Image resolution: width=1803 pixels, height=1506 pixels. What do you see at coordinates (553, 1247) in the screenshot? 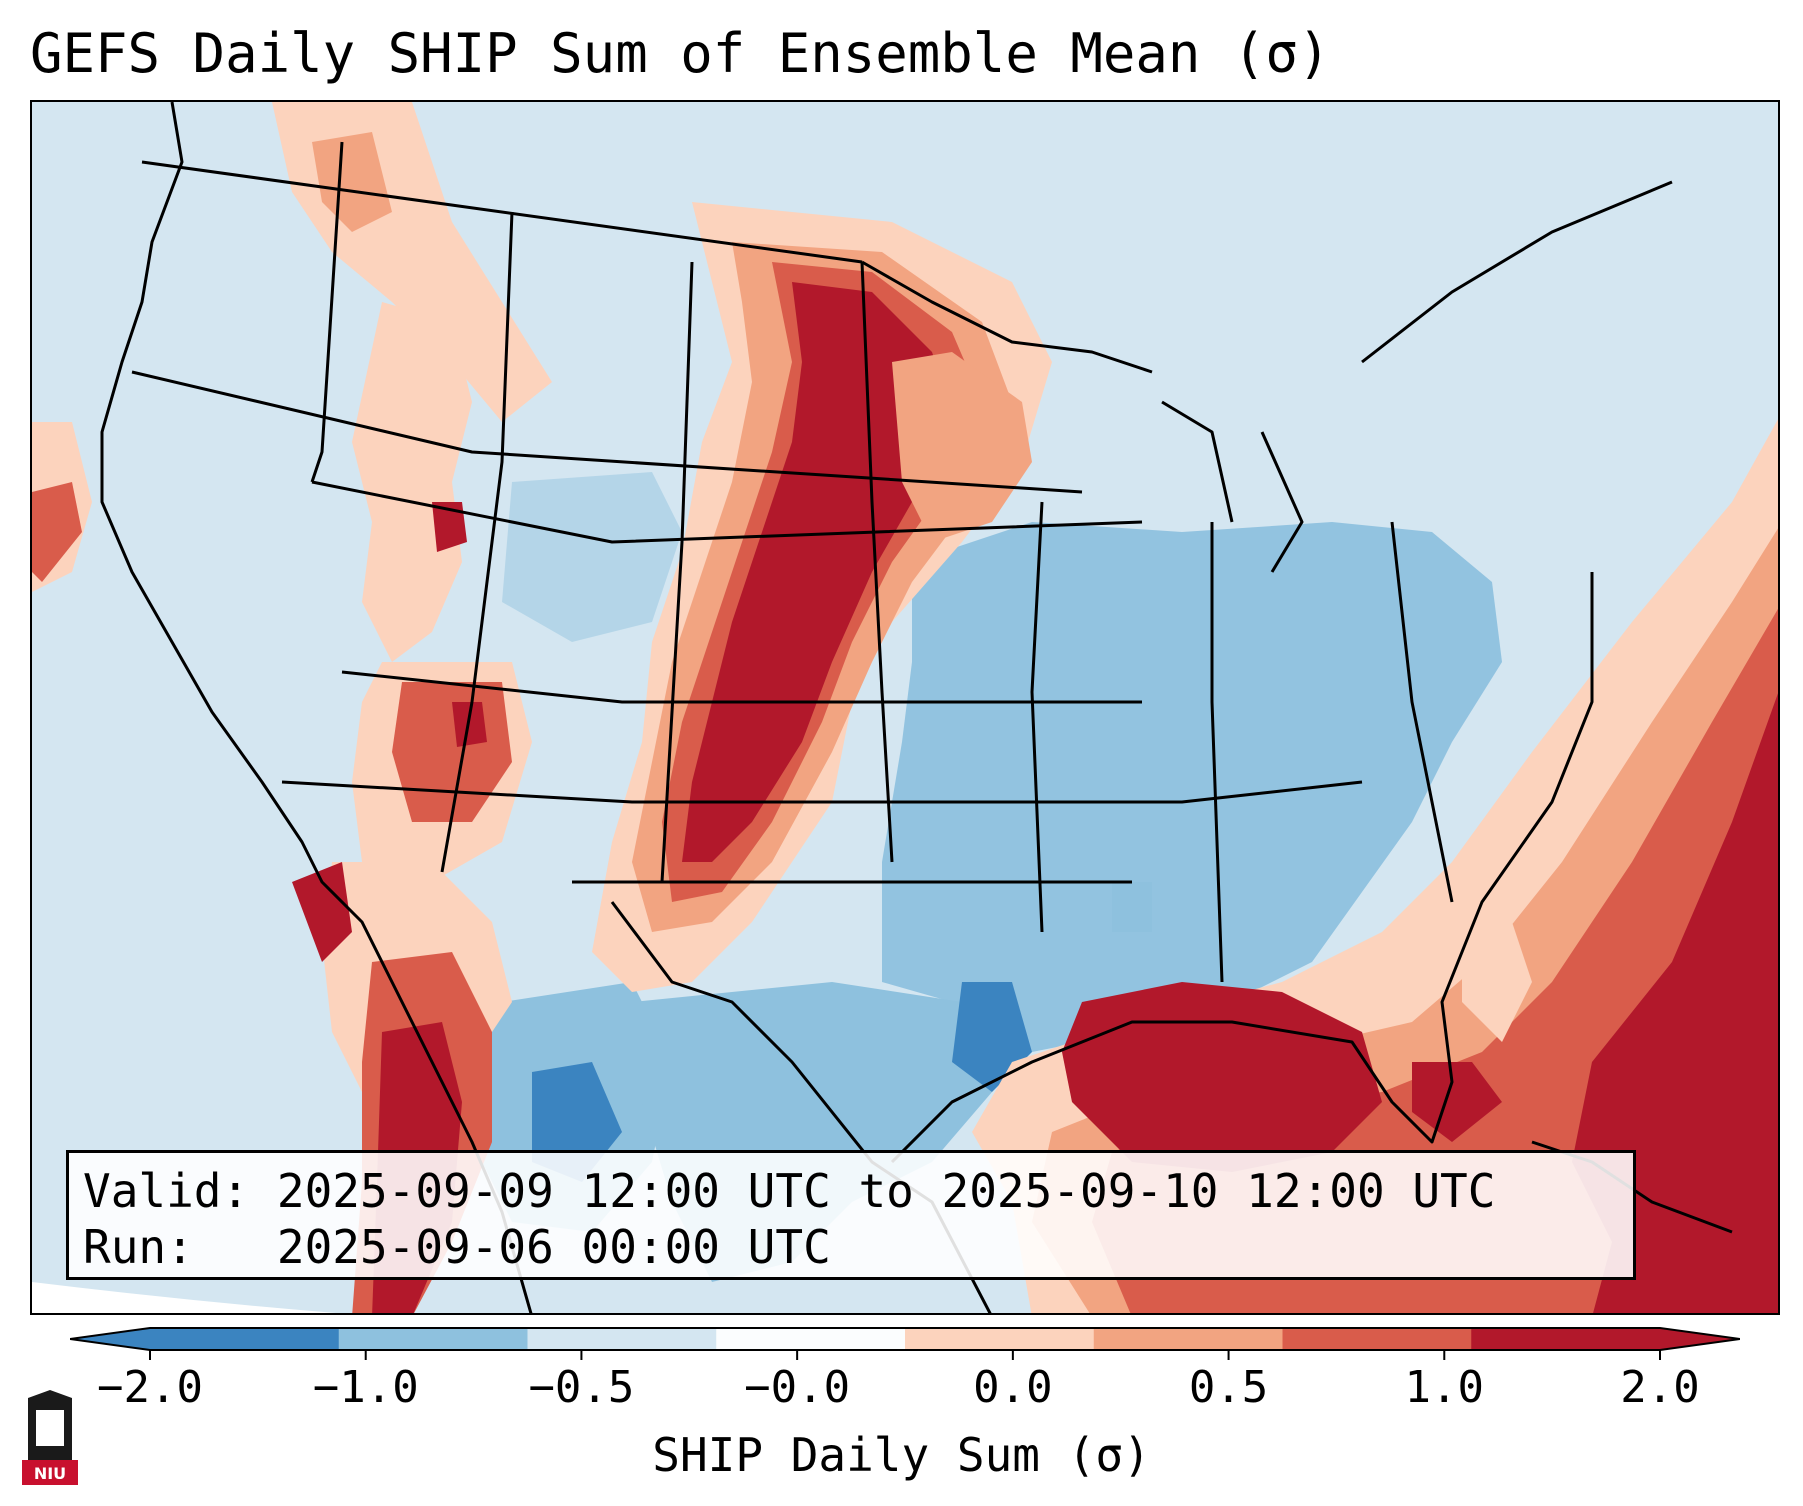
I see `run-value: 2025-09-06 00:00 UTC` at bounding box center [553, 1247].